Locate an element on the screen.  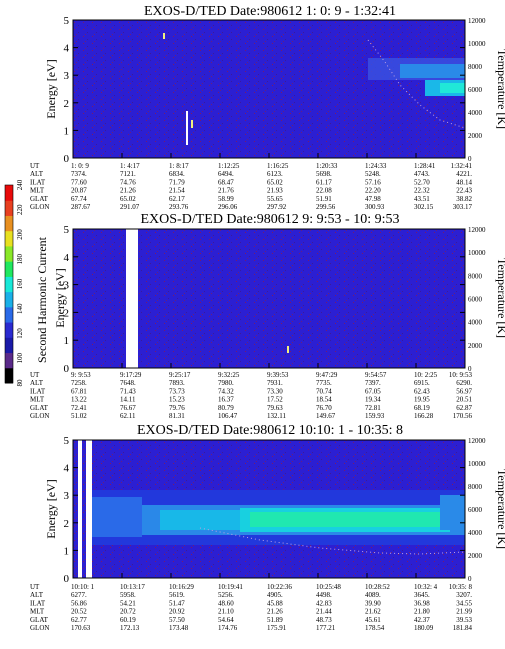
table-cell: 56.97 is located at coordinates (464, 391).